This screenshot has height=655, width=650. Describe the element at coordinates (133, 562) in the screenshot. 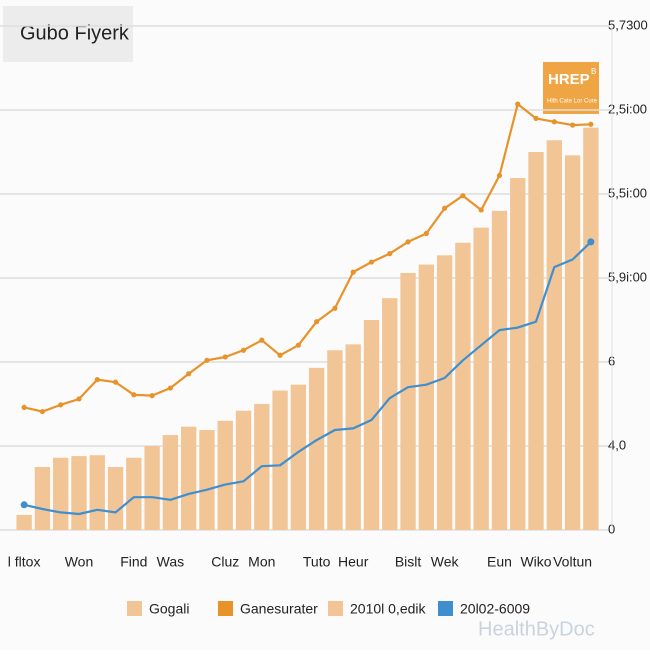

I see `x-tick-label: Find` at that location.